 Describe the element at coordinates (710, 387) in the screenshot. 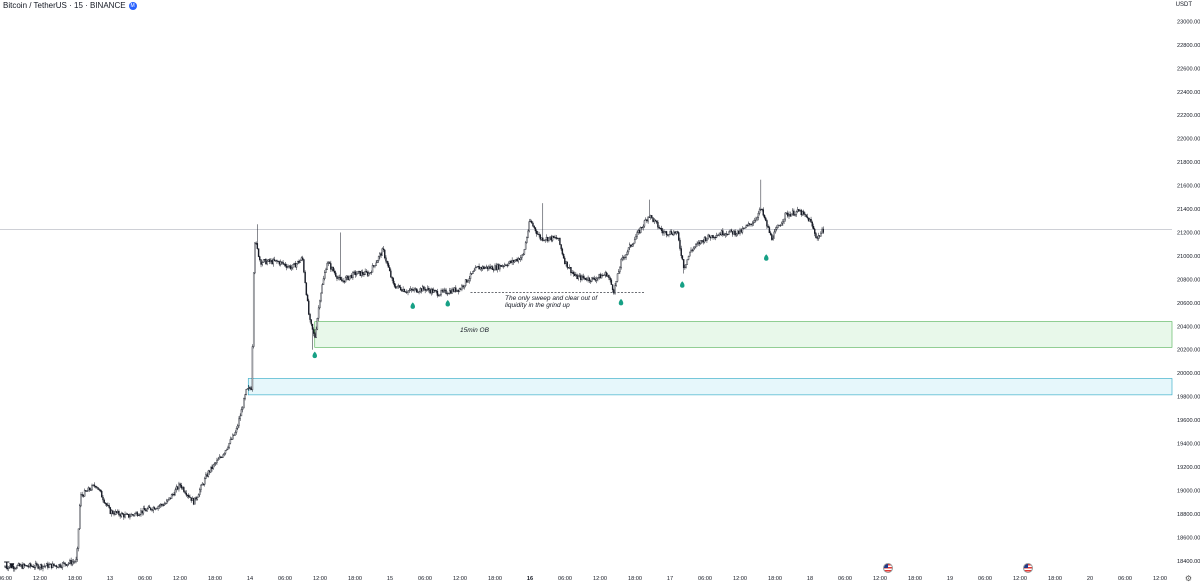

I see `fvg-zone` at that location.